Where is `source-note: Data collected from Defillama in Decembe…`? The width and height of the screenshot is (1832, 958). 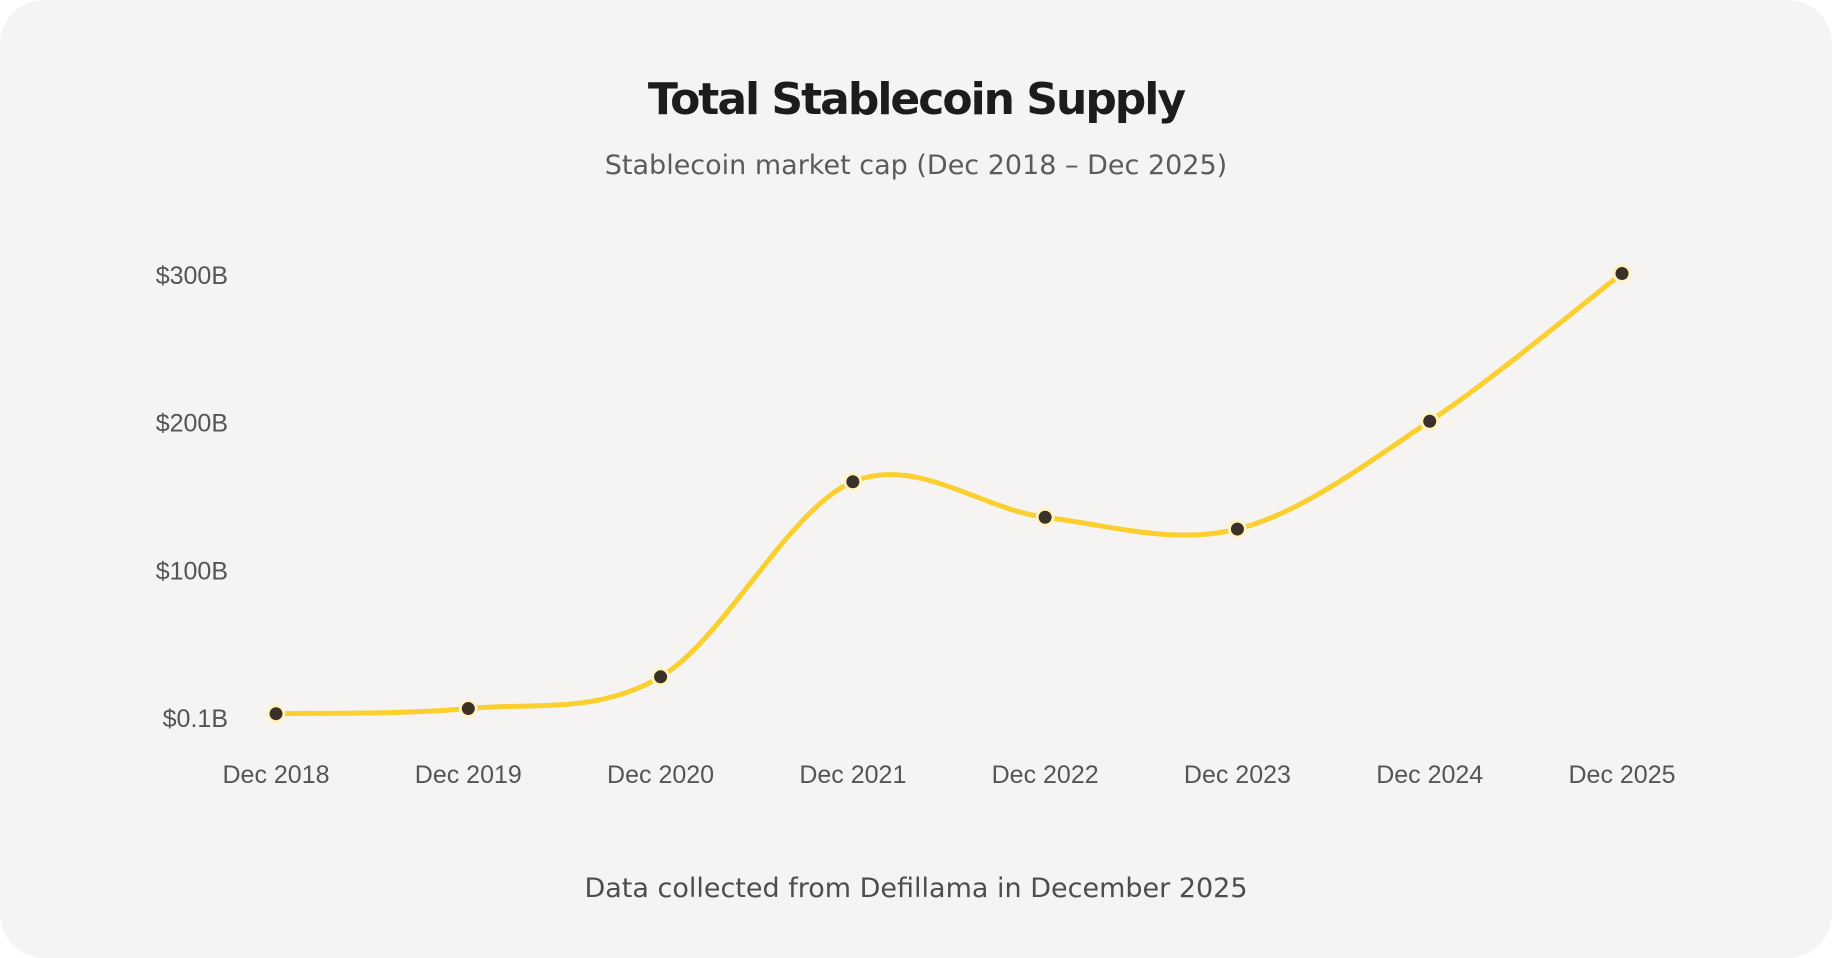 source-note: Data collected from Defillama in Decembe… is located at coordinates (916, 888).